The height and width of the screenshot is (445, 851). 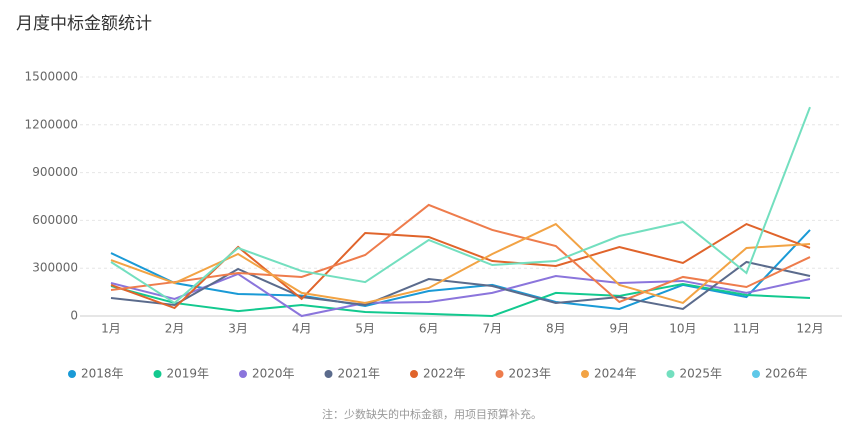 I want to click on x-tick-label: 5月, so click(x=365, y=329).